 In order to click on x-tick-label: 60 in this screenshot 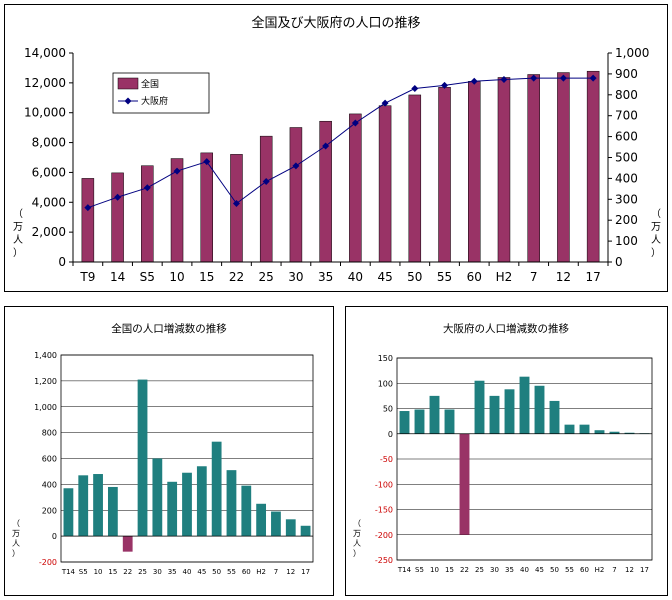, I will do `click(474, 277)`.